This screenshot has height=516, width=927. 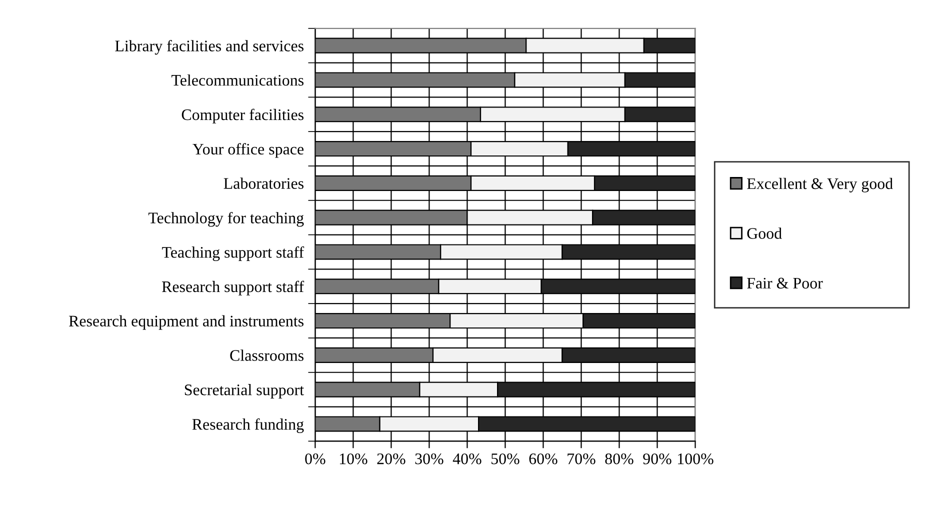 What do you see at coordinates (429, 458) in the screenshot?
I see `x-tick-label: 30%` at bounding box center [429, 458].